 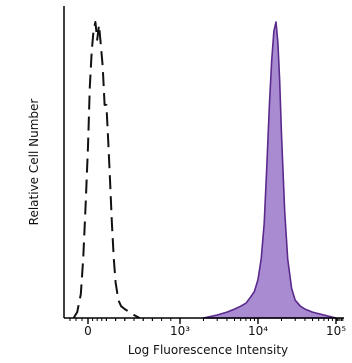 I want to click on x-tick-label: 10⁵, so click(x=336, y=331).